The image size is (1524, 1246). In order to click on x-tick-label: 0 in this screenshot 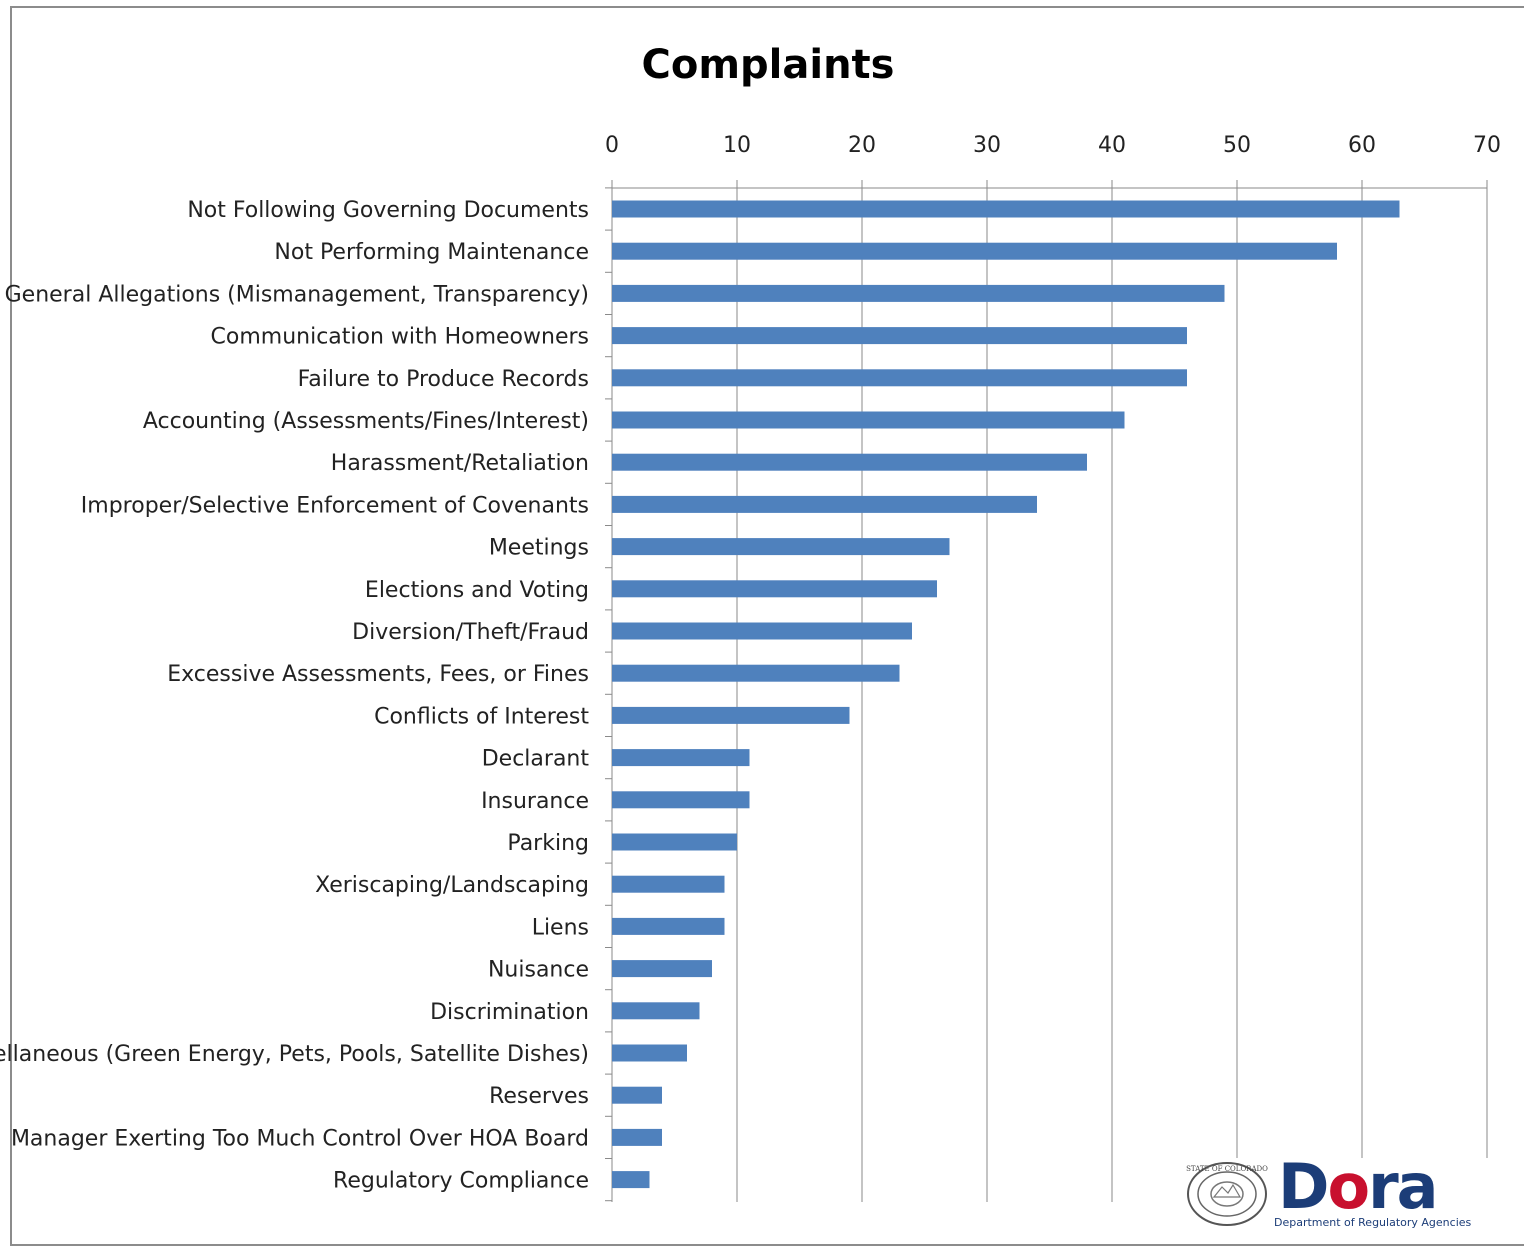, I will do `click(612, 145)`.